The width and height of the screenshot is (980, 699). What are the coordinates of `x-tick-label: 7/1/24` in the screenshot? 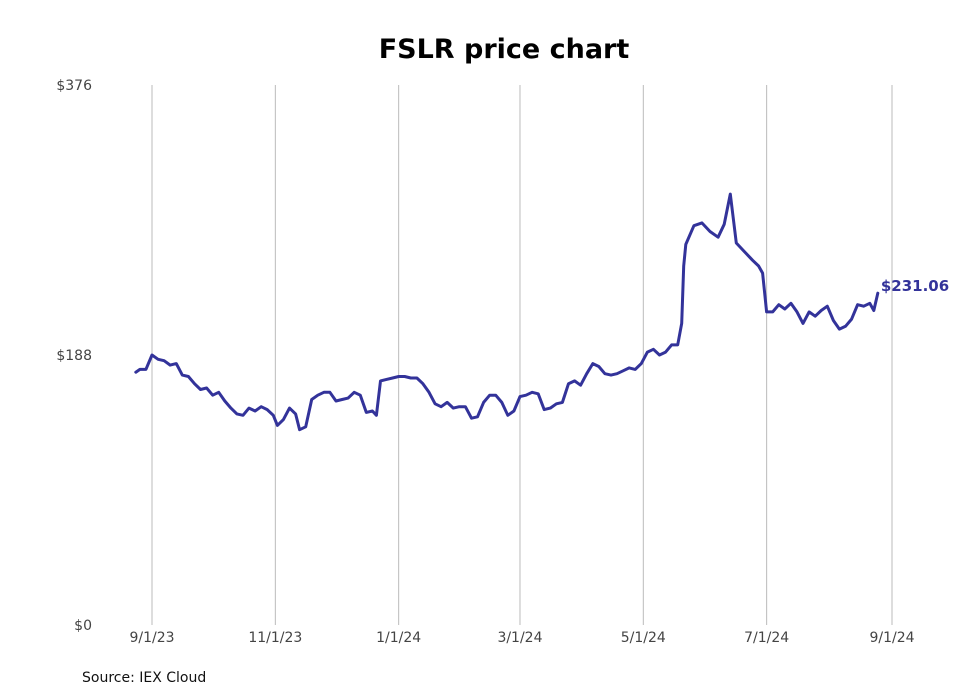 It's located at (766, 638).